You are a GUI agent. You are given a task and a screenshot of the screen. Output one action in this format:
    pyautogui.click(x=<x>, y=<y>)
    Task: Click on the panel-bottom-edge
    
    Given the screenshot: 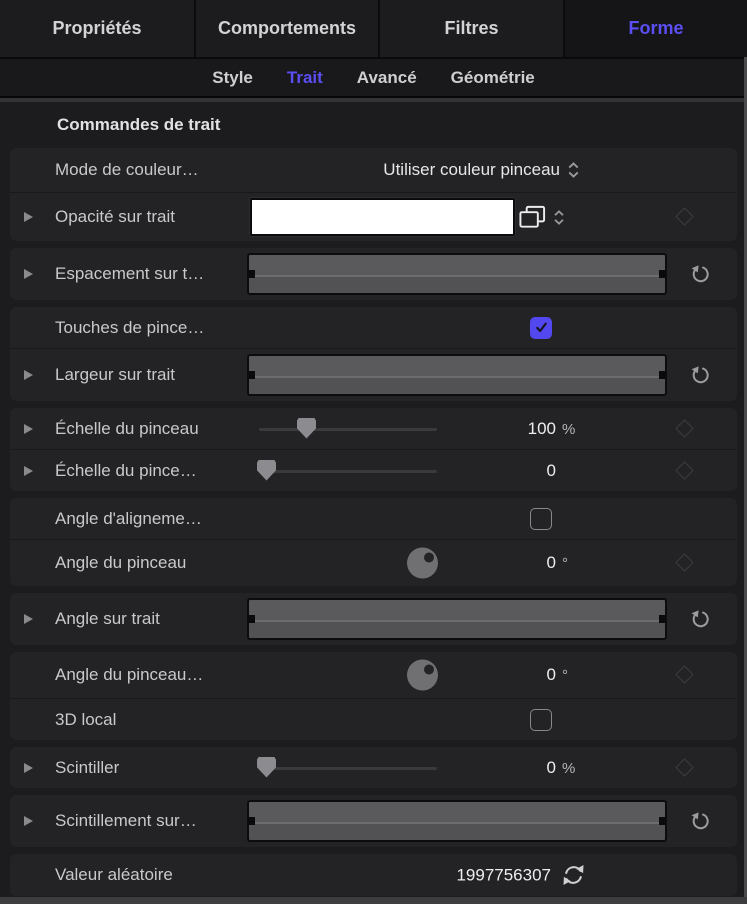 What is the action you would take?
    pyautogui.click(x=373, y=900)
    